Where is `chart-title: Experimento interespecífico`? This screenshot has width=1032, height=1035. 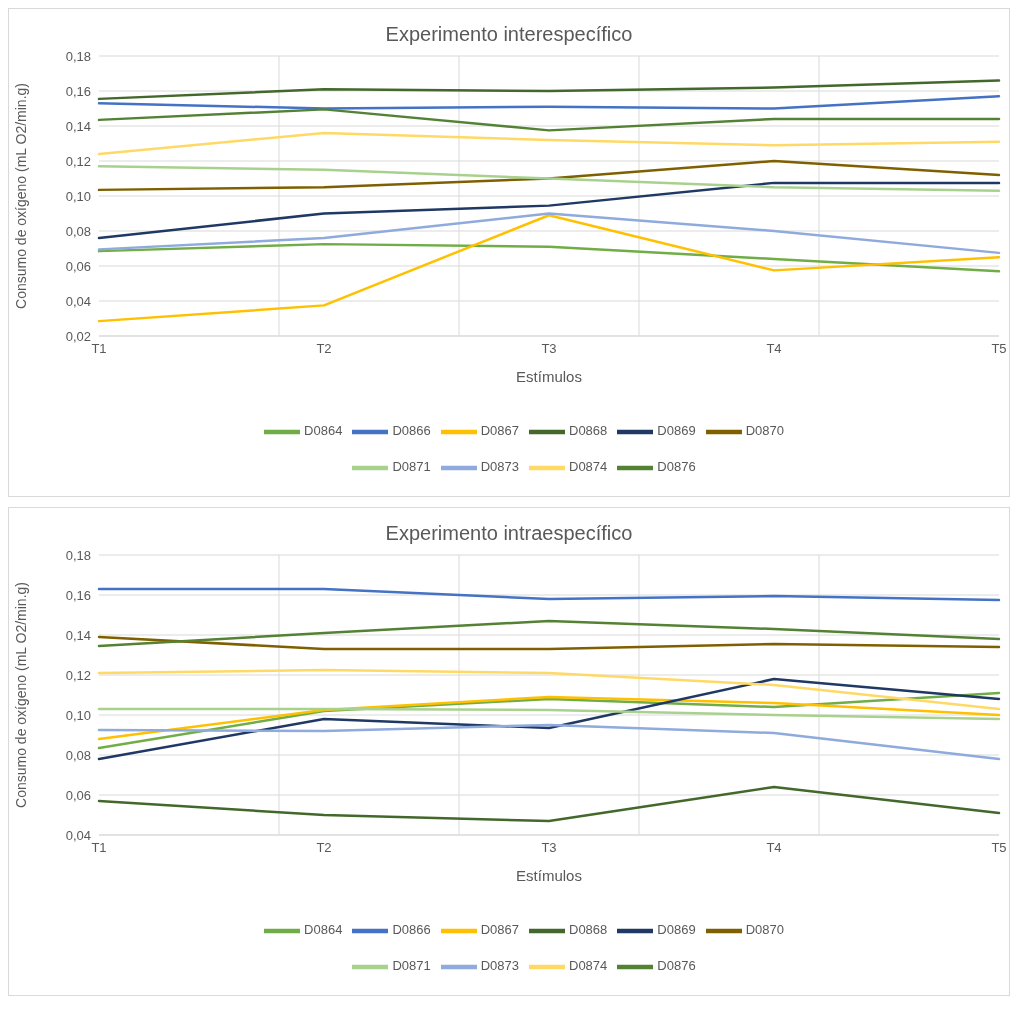
chart-title: Experimento interespecífico is located at coordinates (509, 34).